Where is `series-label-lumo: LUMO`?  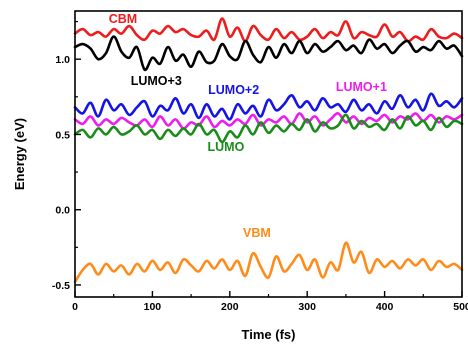 series-label-lumo: LUMO is located at coordinates (226, 147).